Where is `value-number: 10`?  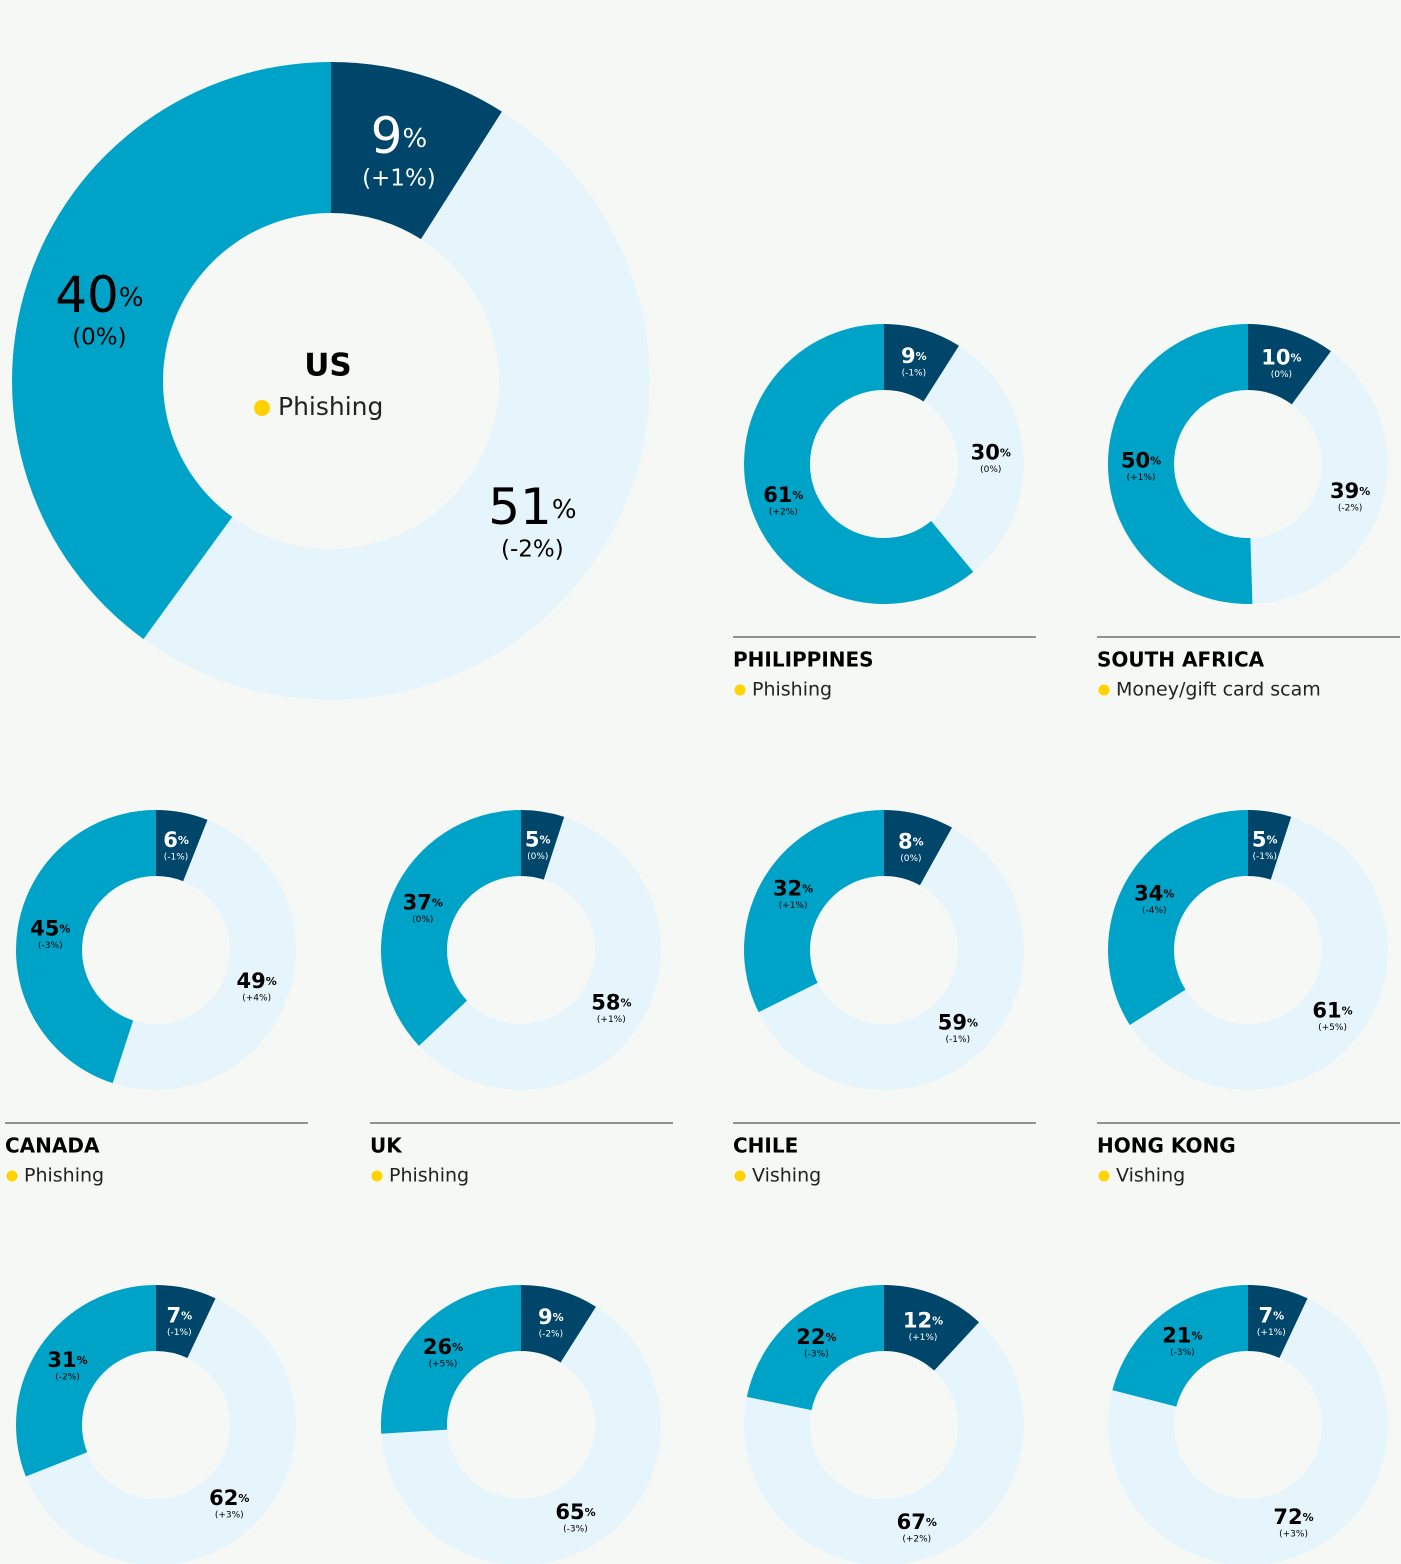 value-number: 10 is located at coordinates (1275, 357).